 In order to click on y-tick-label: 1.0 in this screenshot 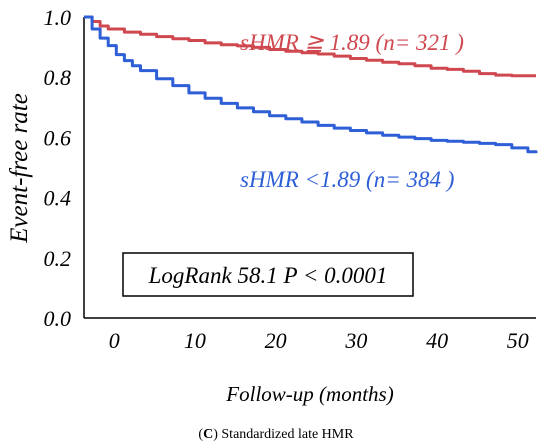, I will do `click(58, 17)`.